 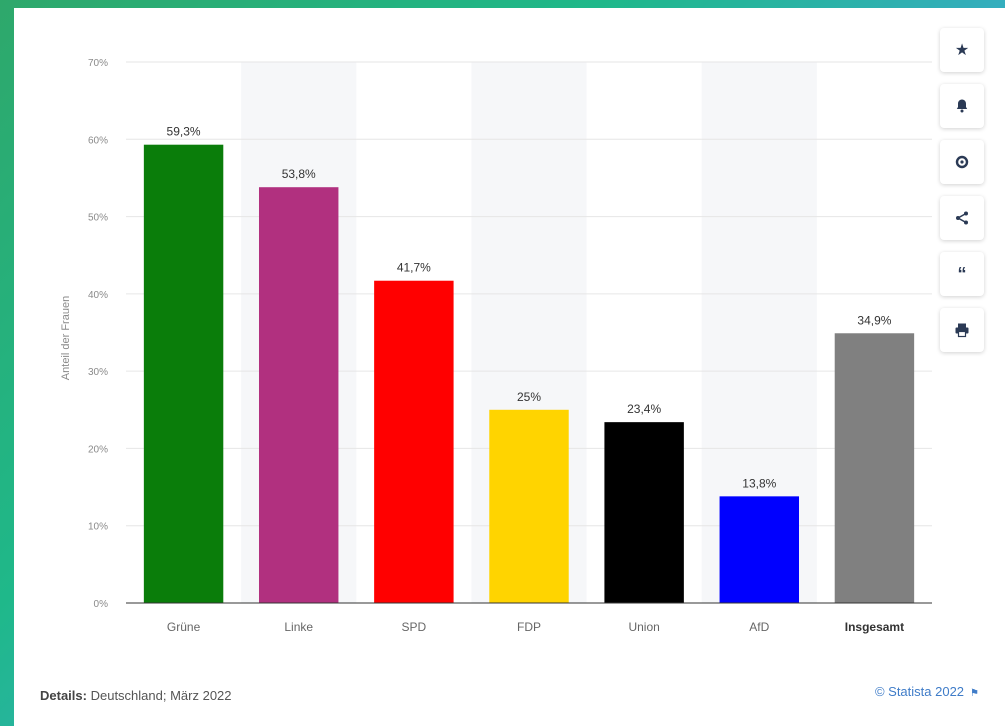 I want to click on bell-icon, so click(x=962, y=106).